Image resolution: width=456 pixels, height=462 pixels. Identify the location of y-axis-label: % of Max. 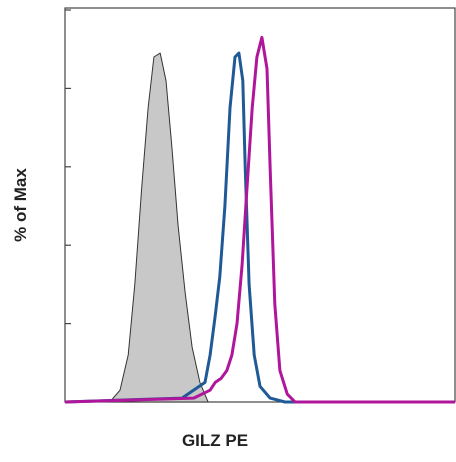
(20, 205).